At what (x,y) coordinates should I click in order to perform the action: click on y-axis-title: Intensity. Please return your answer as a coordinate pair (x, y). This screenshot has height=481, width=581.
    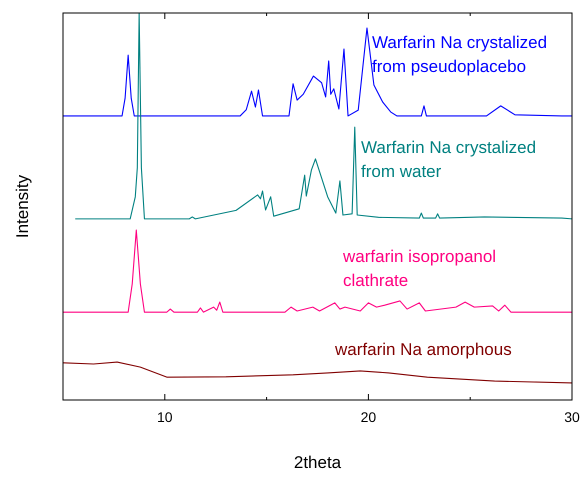
    Looking at the image, I should click on (22, 206).